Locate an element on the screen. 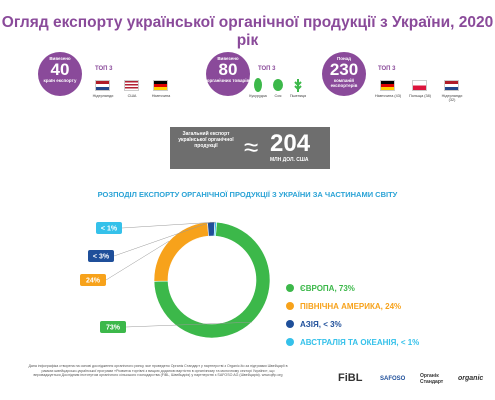 The width and height of the screenshot is (495, 400). value-label: 73% is located at coordinates (113, 328).